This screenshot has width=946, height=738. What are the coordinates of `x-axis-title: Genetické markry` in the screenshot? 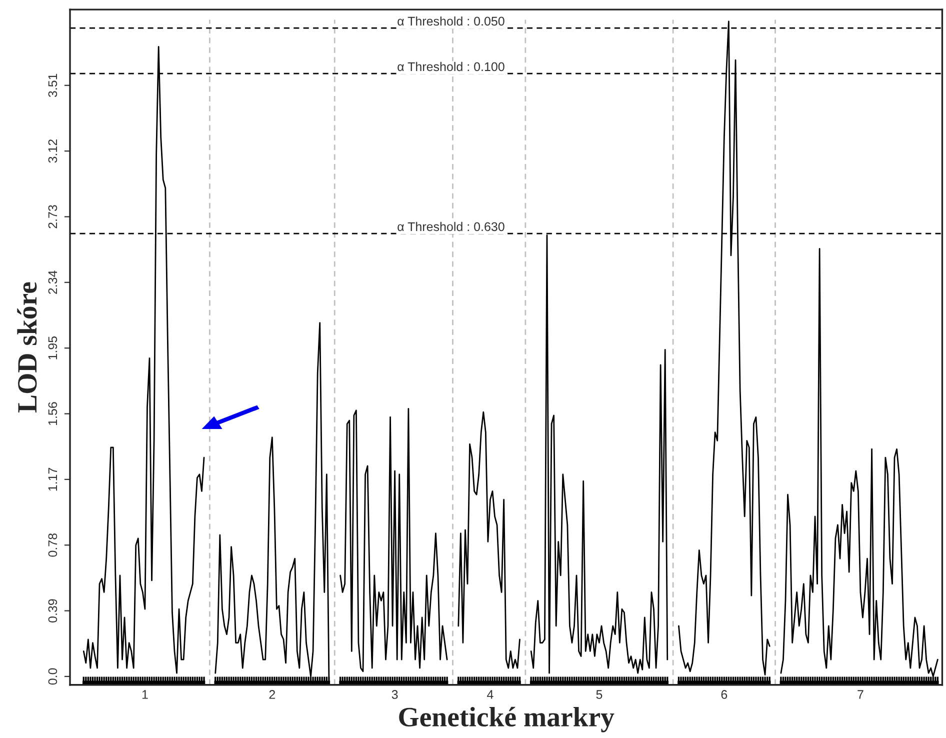 It's located at (506, 719).